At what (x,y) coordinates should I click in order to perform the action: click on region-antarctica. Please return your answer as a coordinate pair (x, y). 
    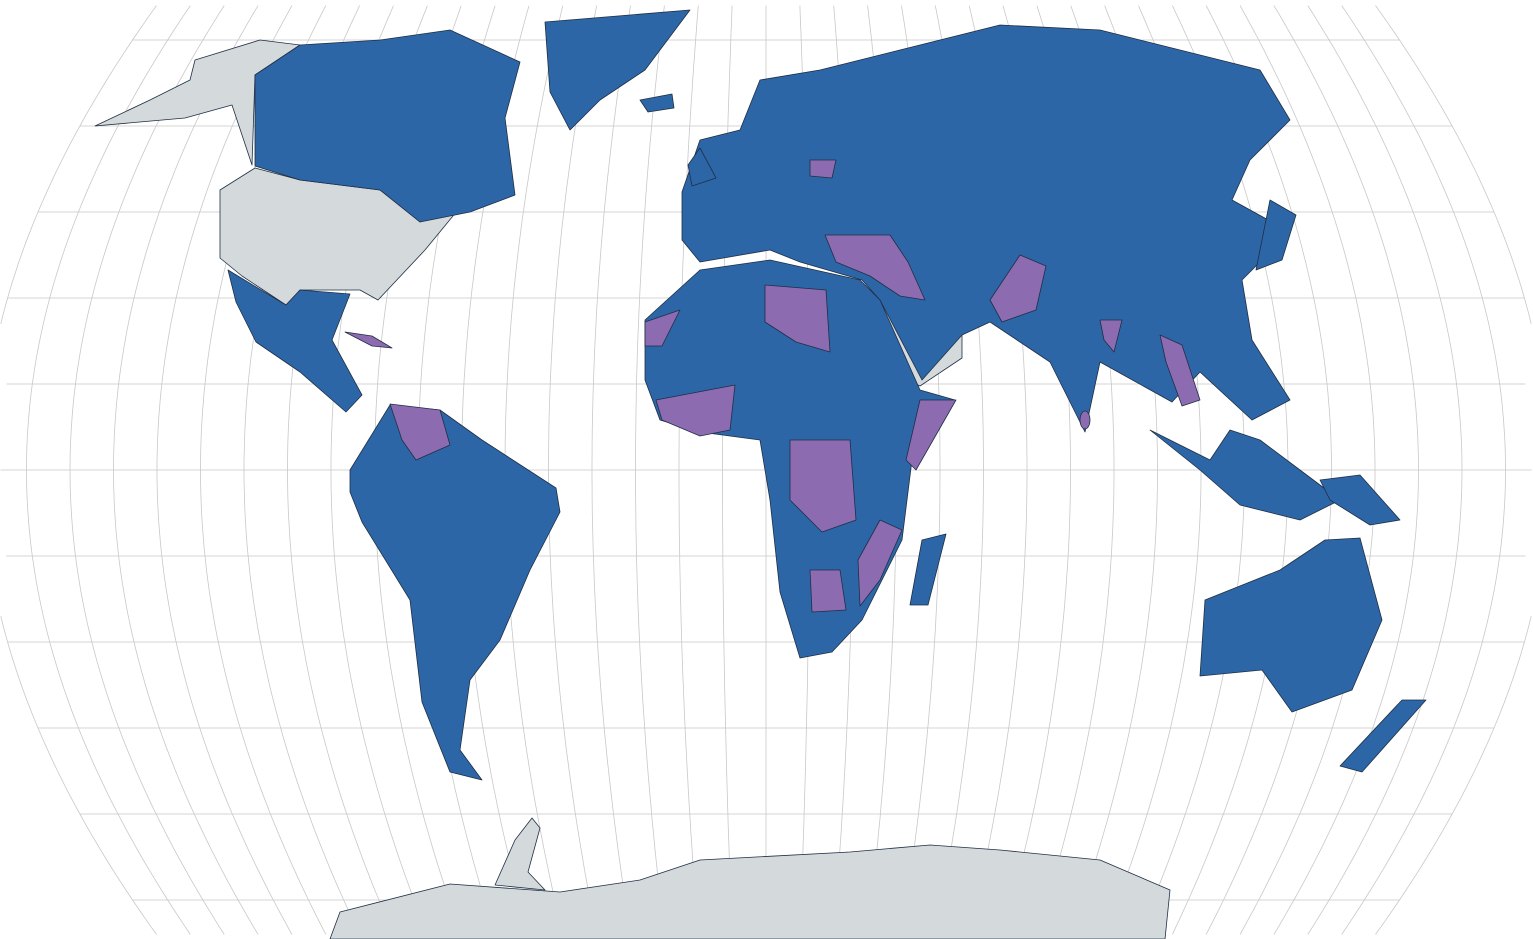
    Looking at the image, I should click on (750, 891).